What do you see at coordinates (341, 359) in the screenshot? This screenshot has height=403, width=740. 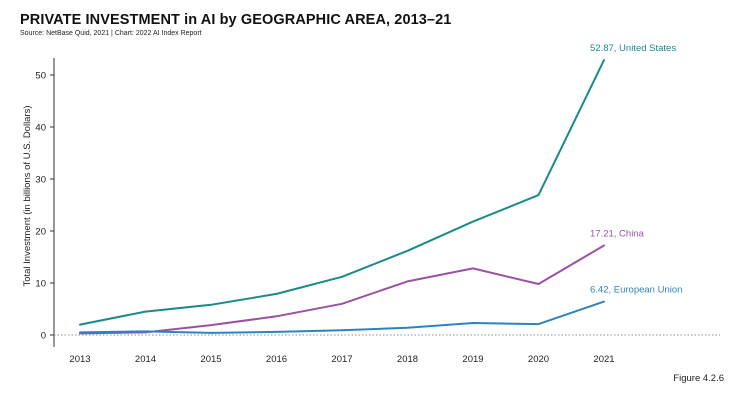 I see `x-tick-label: 2017` at bounding box center [341, 359].